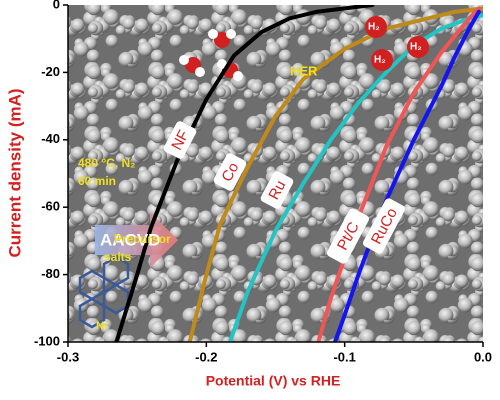 Image resolution: width=500 pixels, height=400 pixels. What do you see at coordinates (47, 340) in the screenshot?
I see `y-tick-label: -100` at bounding box center [47, 340].